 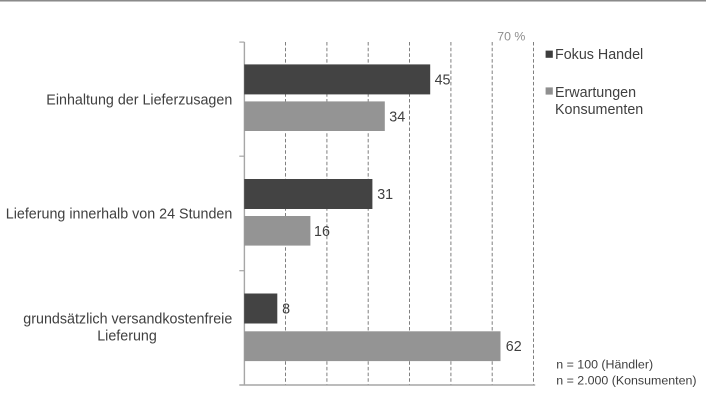 I want to click on svg-text: 16, so click(x=322, y=232).